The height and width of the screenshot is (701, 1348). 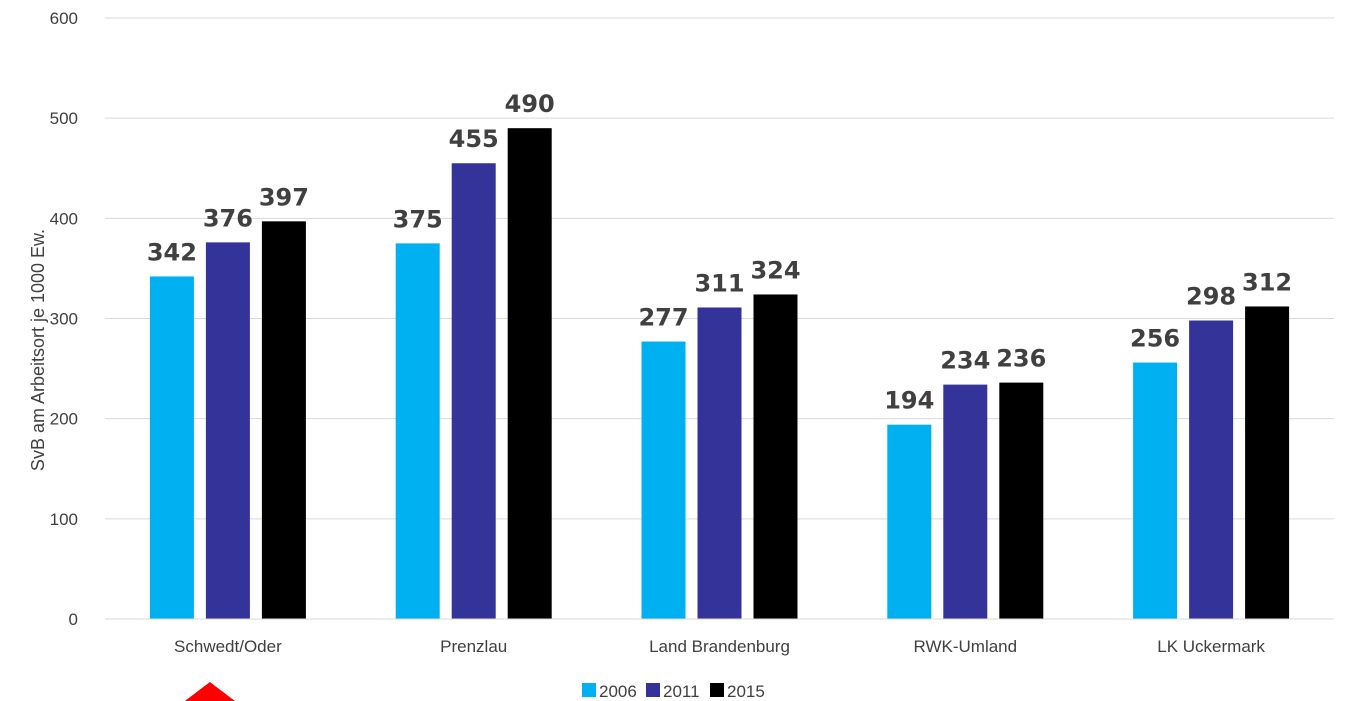 What do you see at coordinates (38, 350) in the screenshot?
I see `y-axis-label: SvB am Arbeitsort je 1000 Ew.` at bounding box center [38, 350].